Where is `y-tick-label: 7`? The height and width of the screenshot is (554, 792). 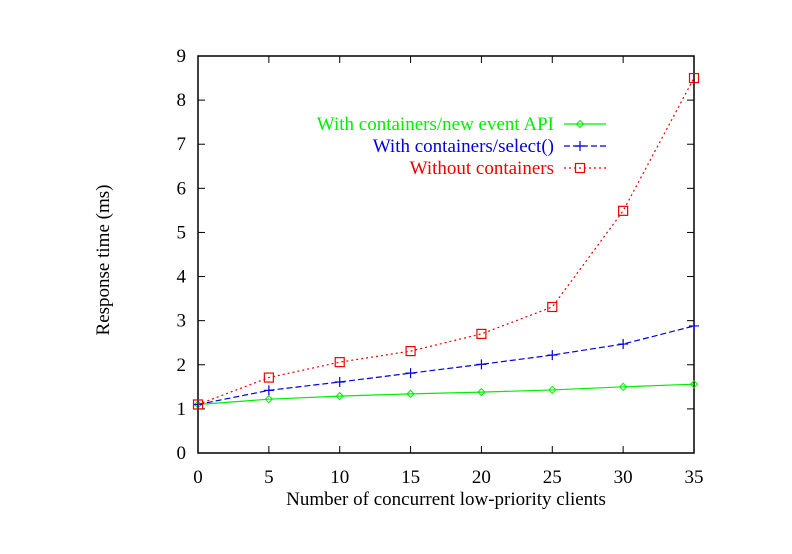 y-tick-label: 7 is located at coordinates (182, 144).